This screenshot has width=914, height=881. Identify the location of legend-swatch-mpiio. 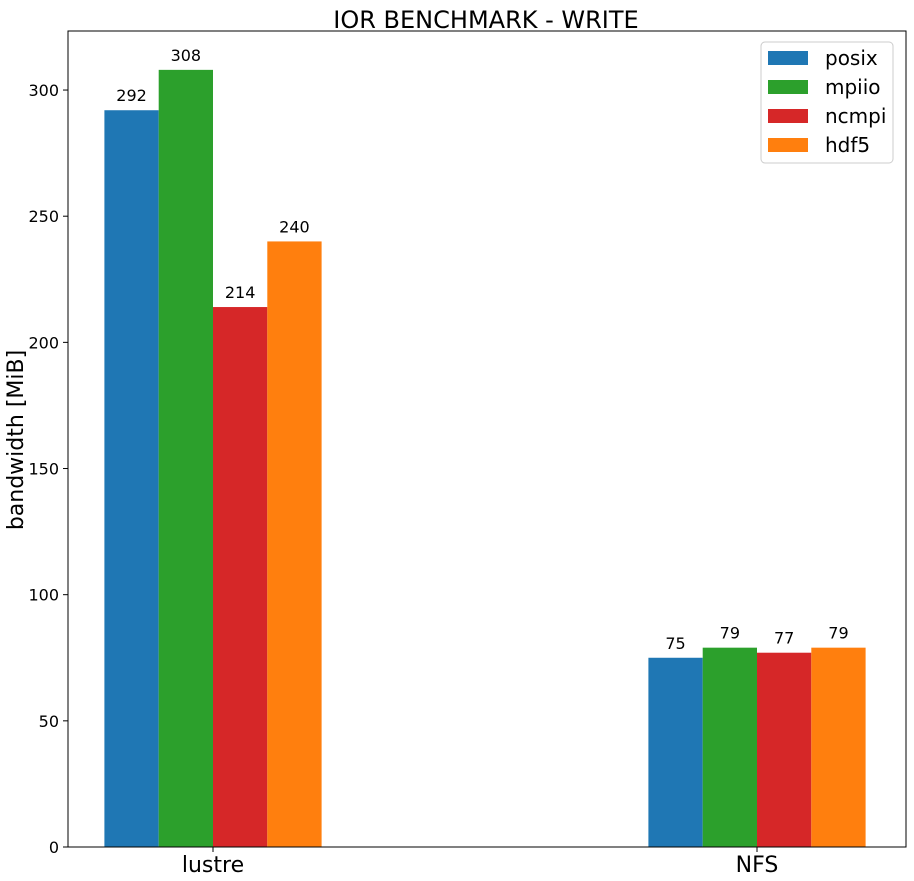
(788, 87).